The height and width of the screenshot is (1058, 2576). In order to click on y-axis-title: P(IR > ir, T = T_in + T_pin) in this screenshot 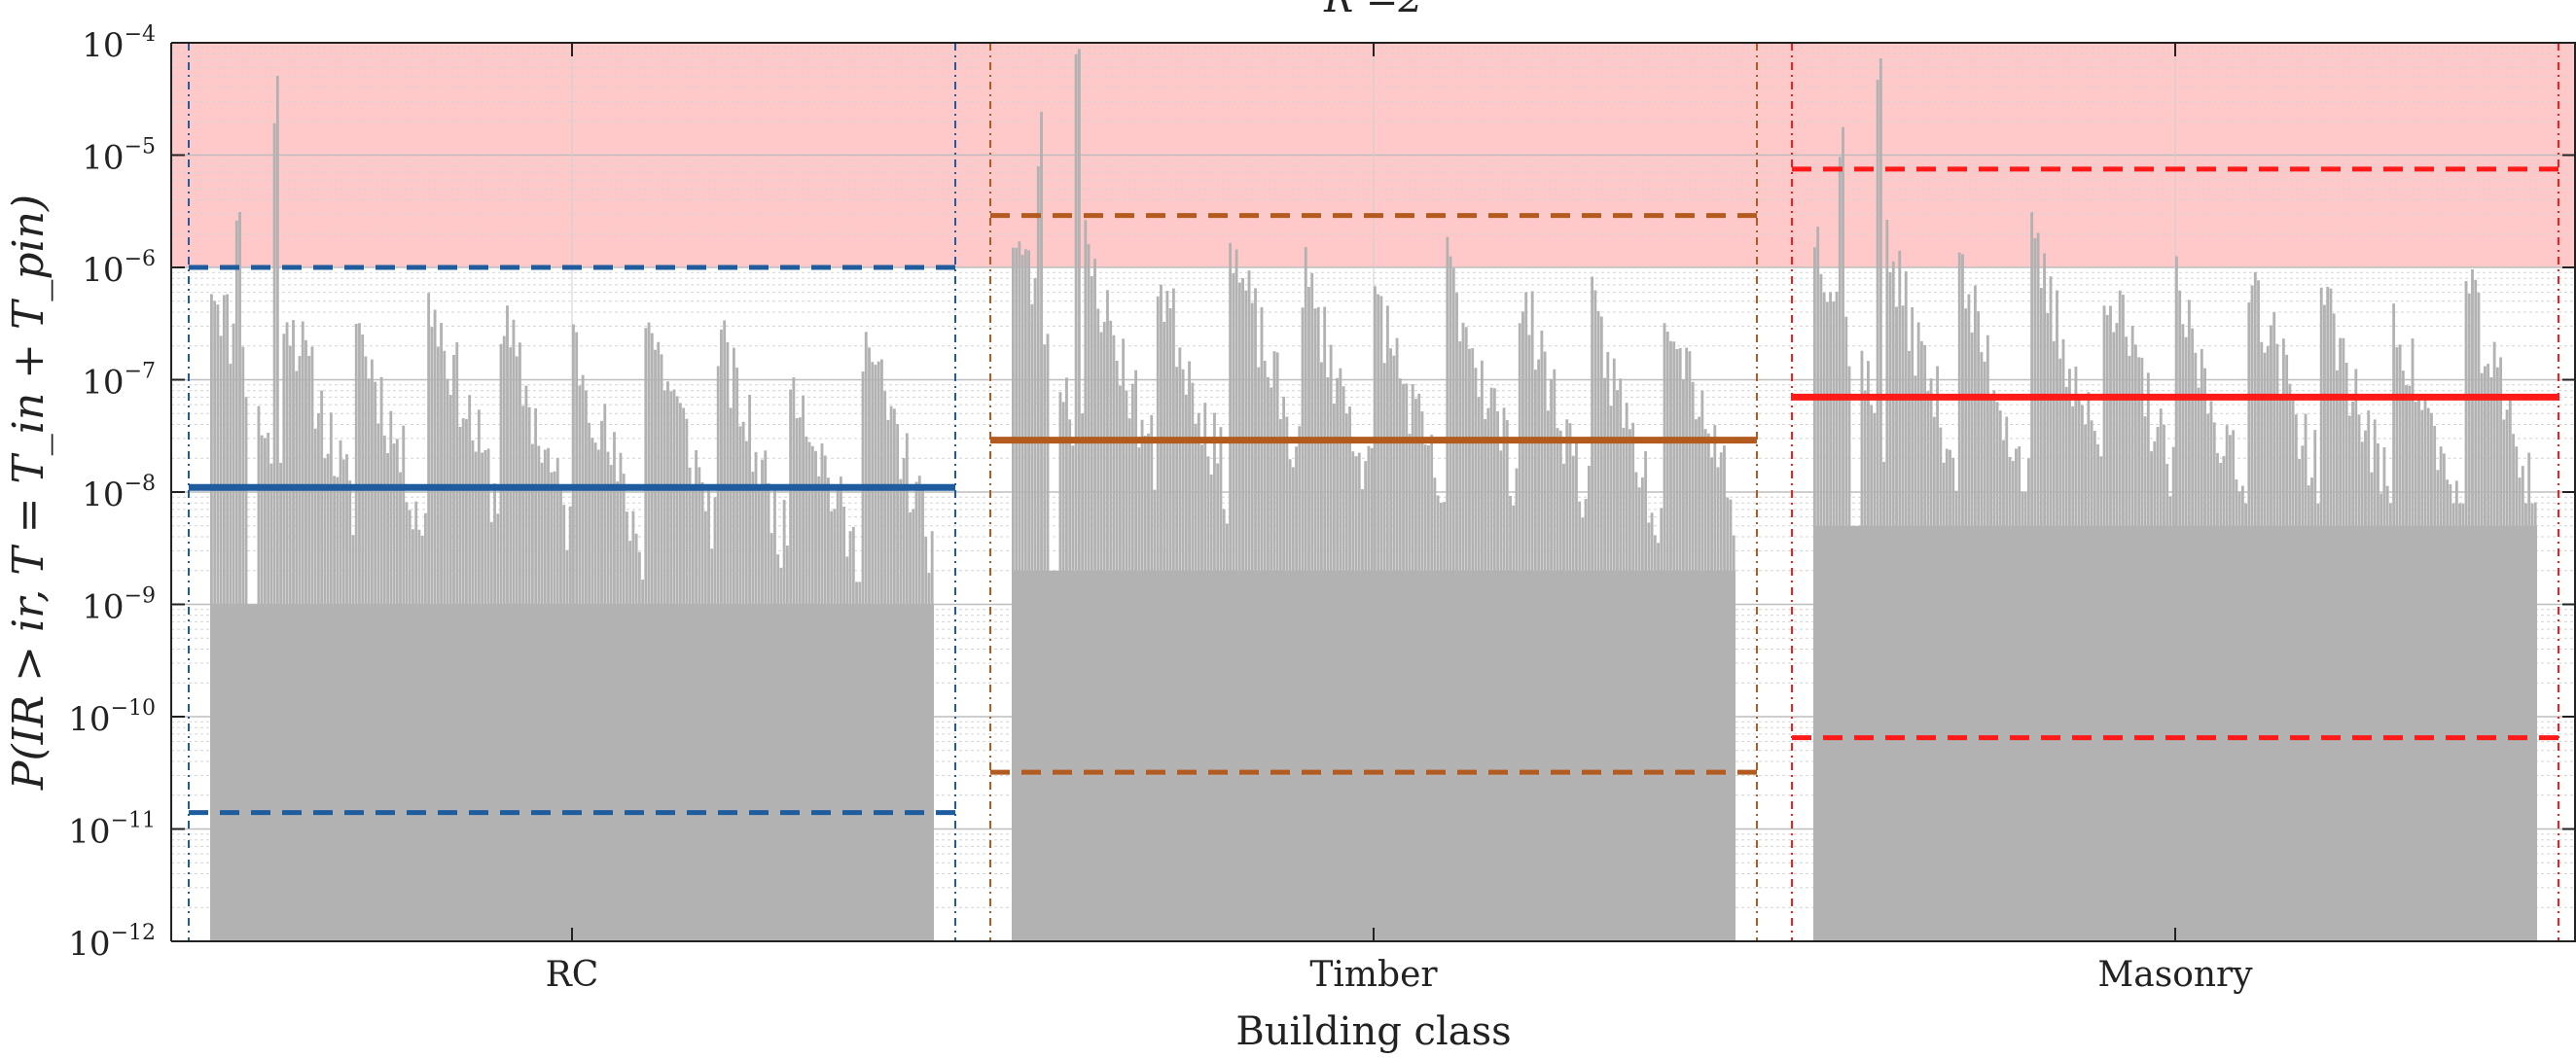, I will do `click(29, 493)`.